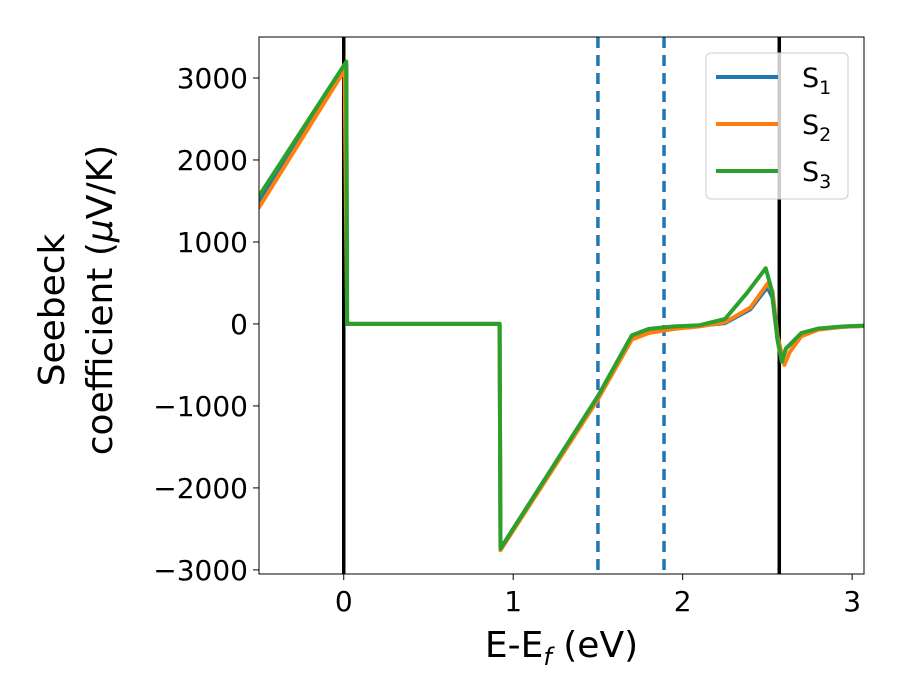  I want to click on x-axis-label: E-Ef (eV), so click(561, 648).